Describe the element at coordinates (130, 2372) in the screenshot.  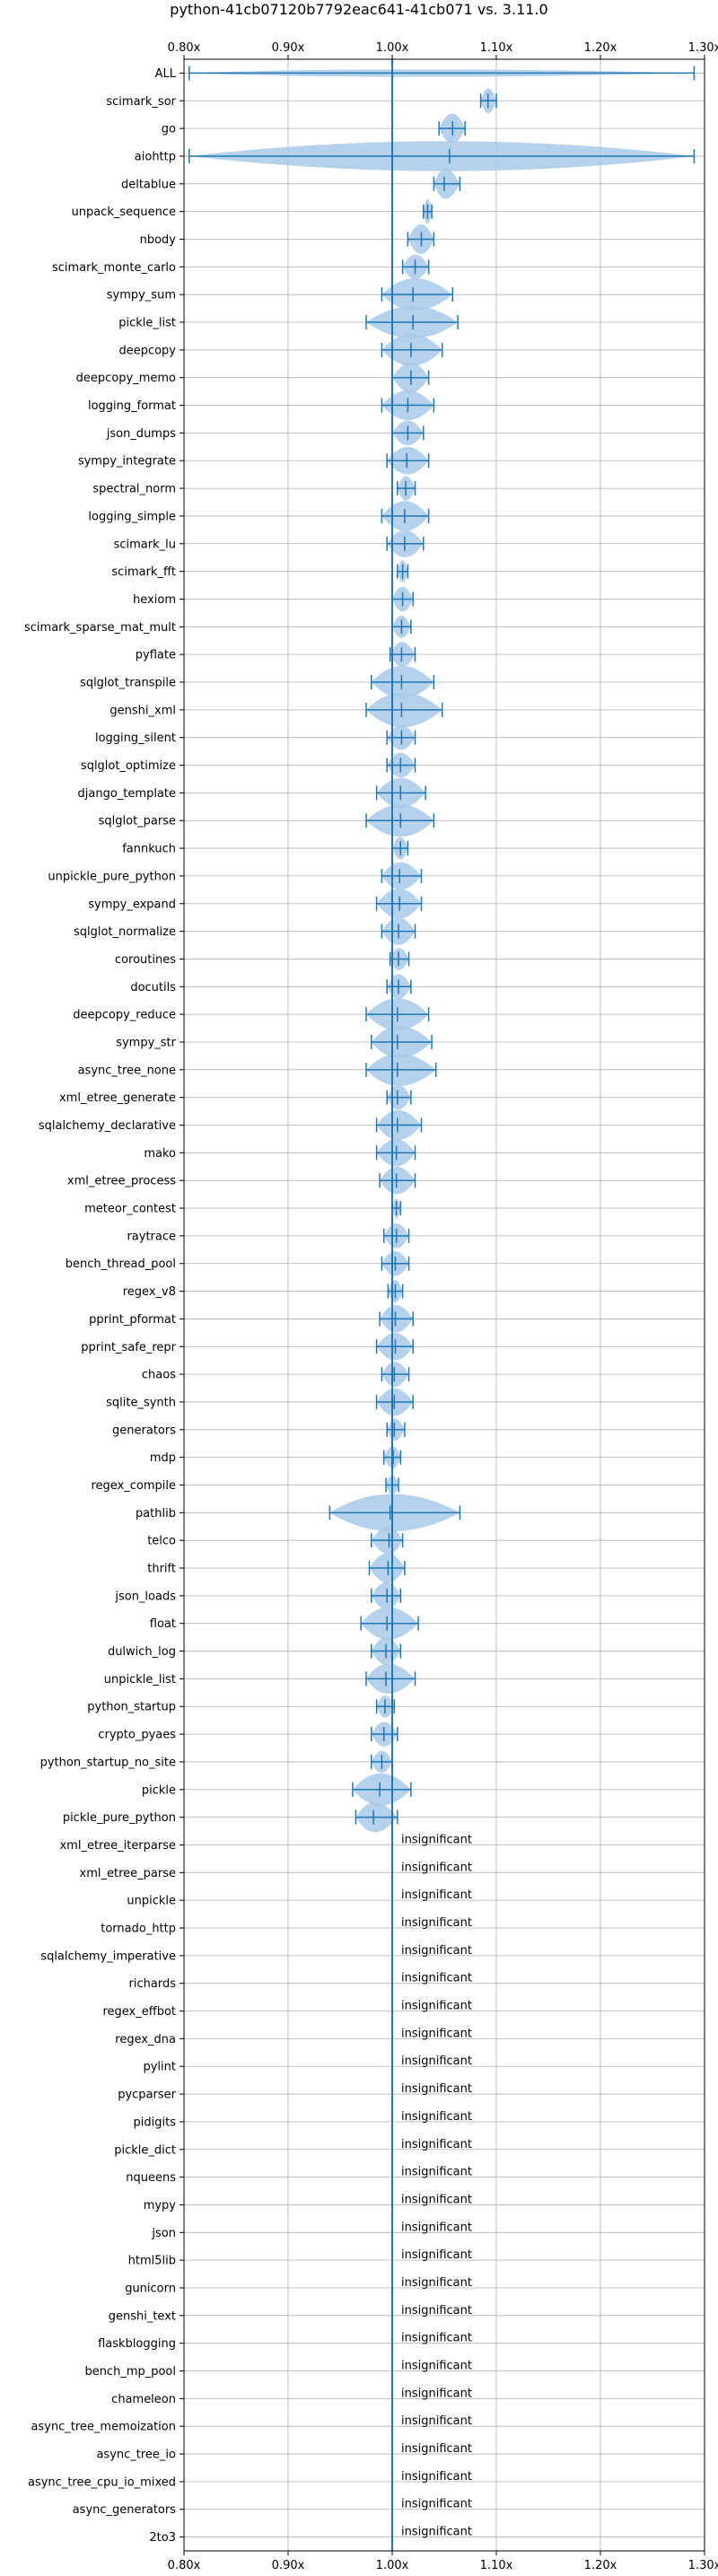
I see `category-label: bench_mp_pool` at that location.